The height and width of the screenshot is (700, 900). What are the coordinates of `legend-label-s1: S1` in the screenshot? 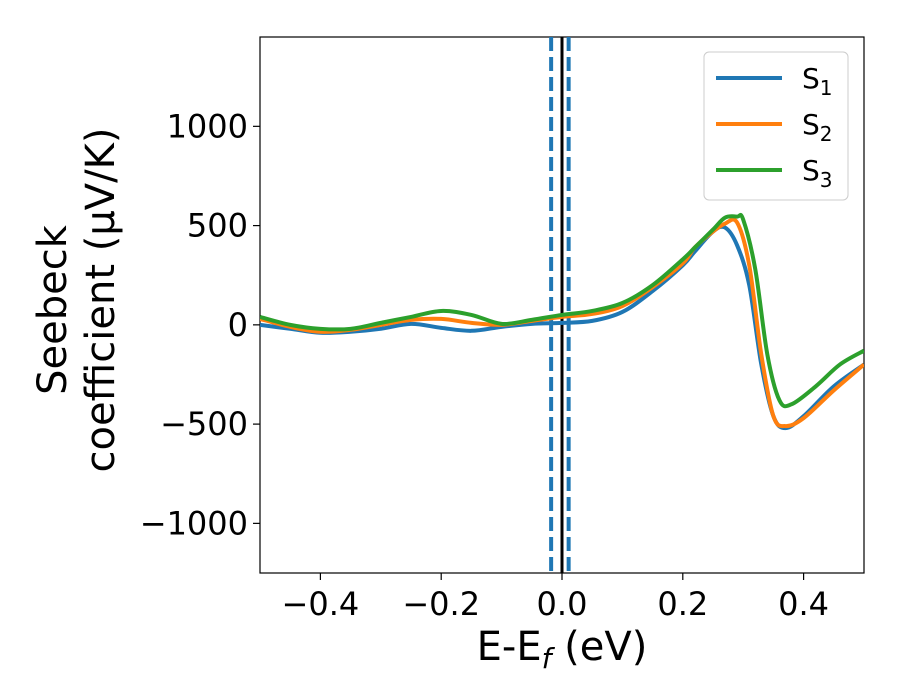 It's located at (817, 81).